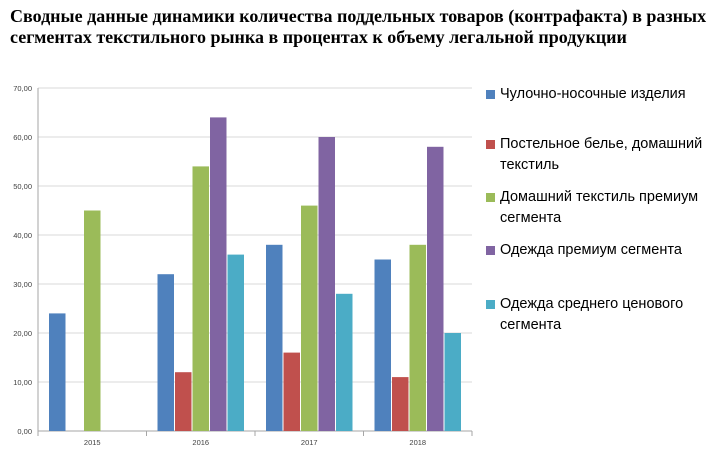 The image size is (720, 453). I want to click on y-tick-label: 10,00, so click(22, 382).